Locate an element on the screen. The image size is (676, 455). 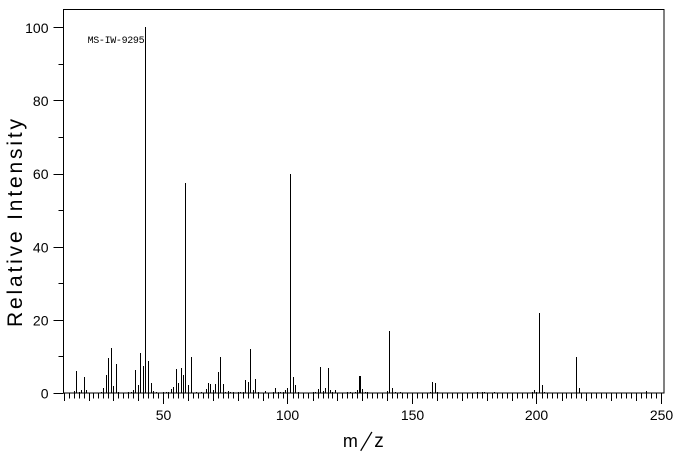
svg-text: 50 is located at coordinates (164, 415).